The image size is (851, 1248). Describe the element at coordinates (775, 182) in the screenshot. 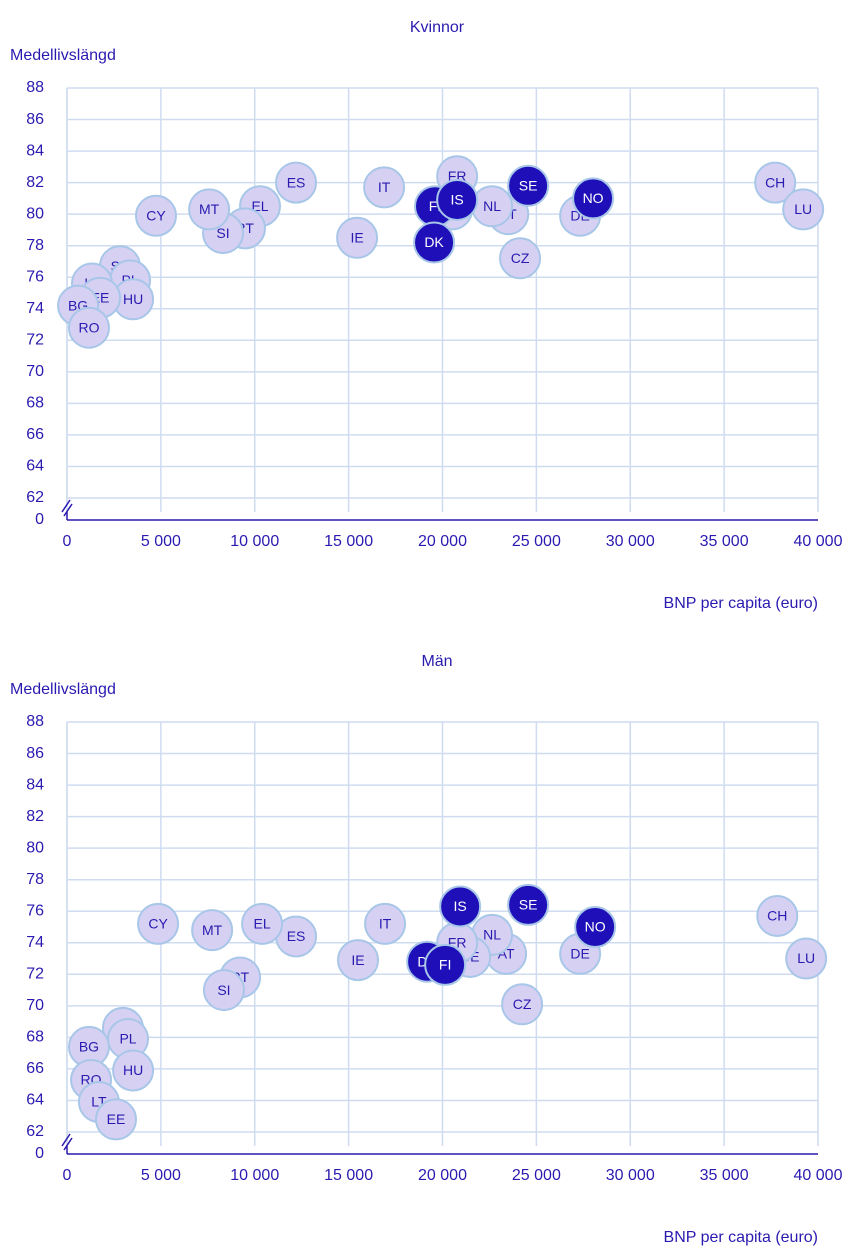

I see `point-label: CH` at that location.